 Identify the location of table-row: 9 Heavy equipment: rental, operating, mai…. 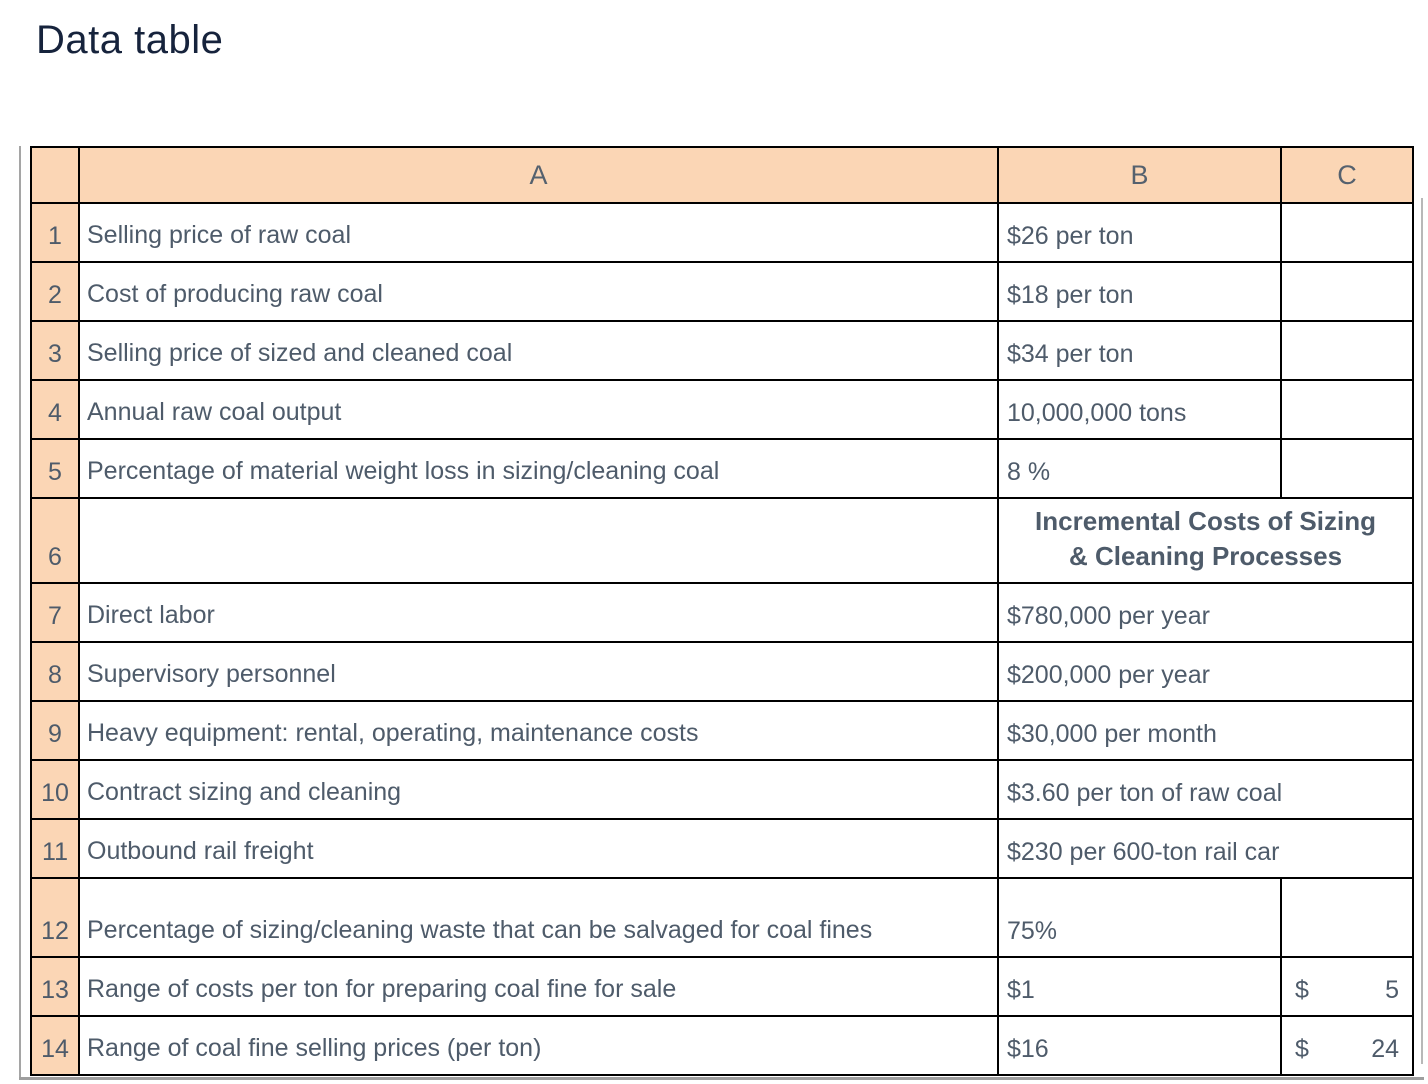
(722, 730).